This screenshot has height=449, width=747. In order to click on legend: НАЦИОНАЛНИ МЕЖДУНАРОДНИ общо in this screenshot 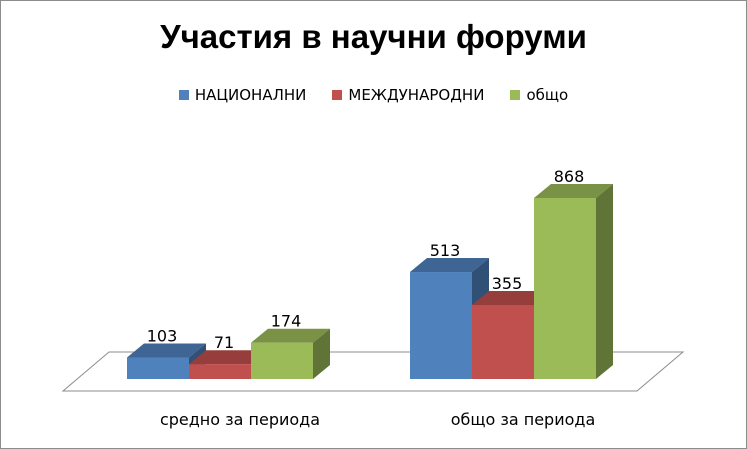, I will do `click(373, 95)`.